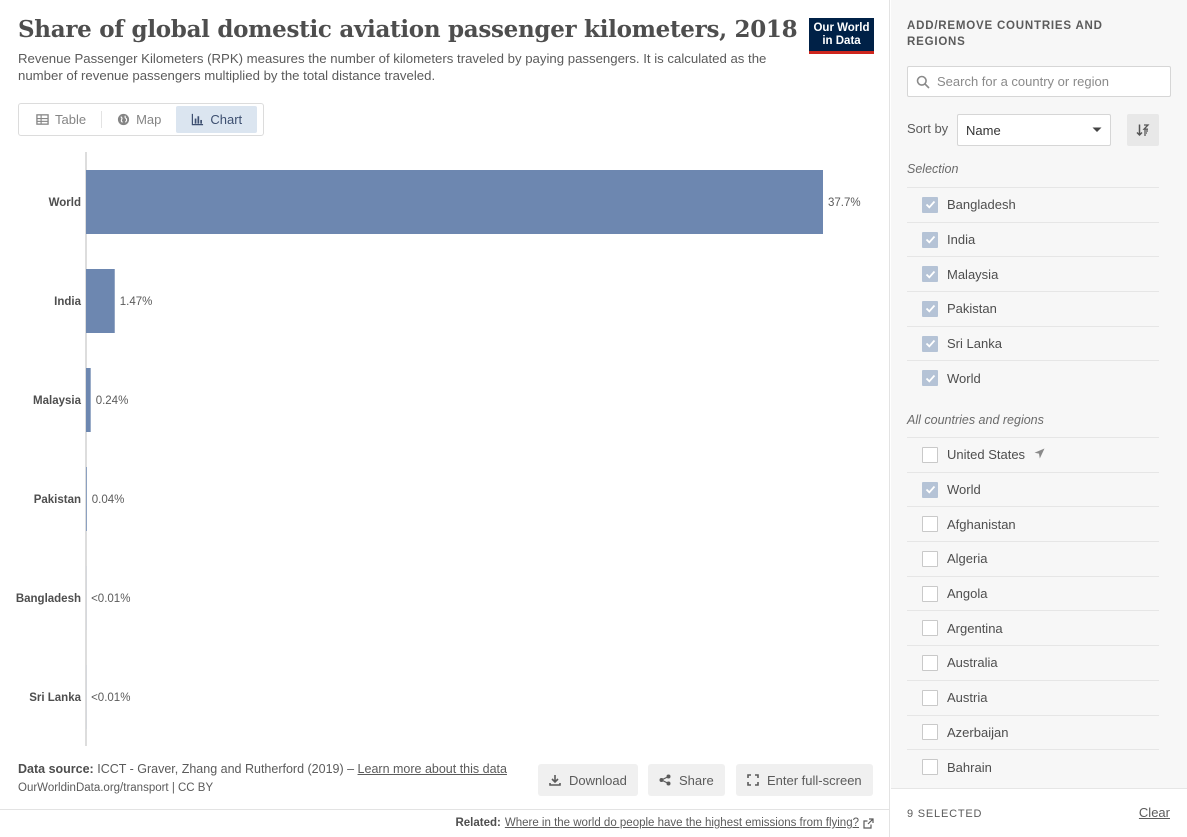 This screenshot has width=1187, height=837. What do you see at coordinates (1039, 812) in the screenshot?
I see `sidebar-footer: 9 SELECTED Clear` at bounding box center [1039, 812].